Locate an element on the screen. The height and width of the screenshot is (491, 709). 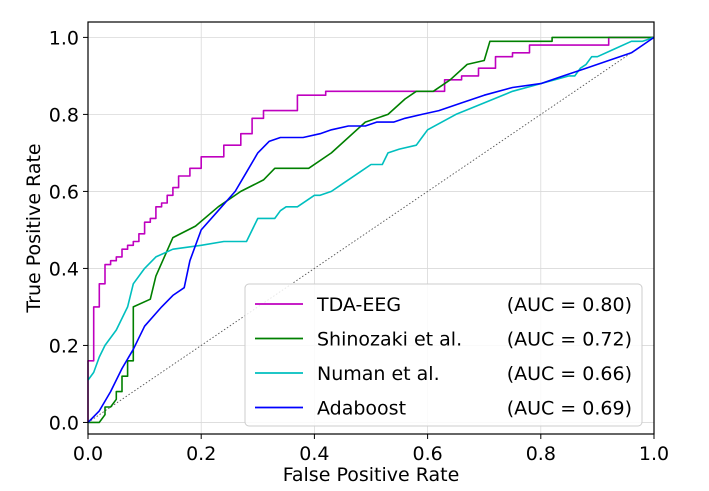
y-tick-label: 0.2 is located at coordinates (64, 346).